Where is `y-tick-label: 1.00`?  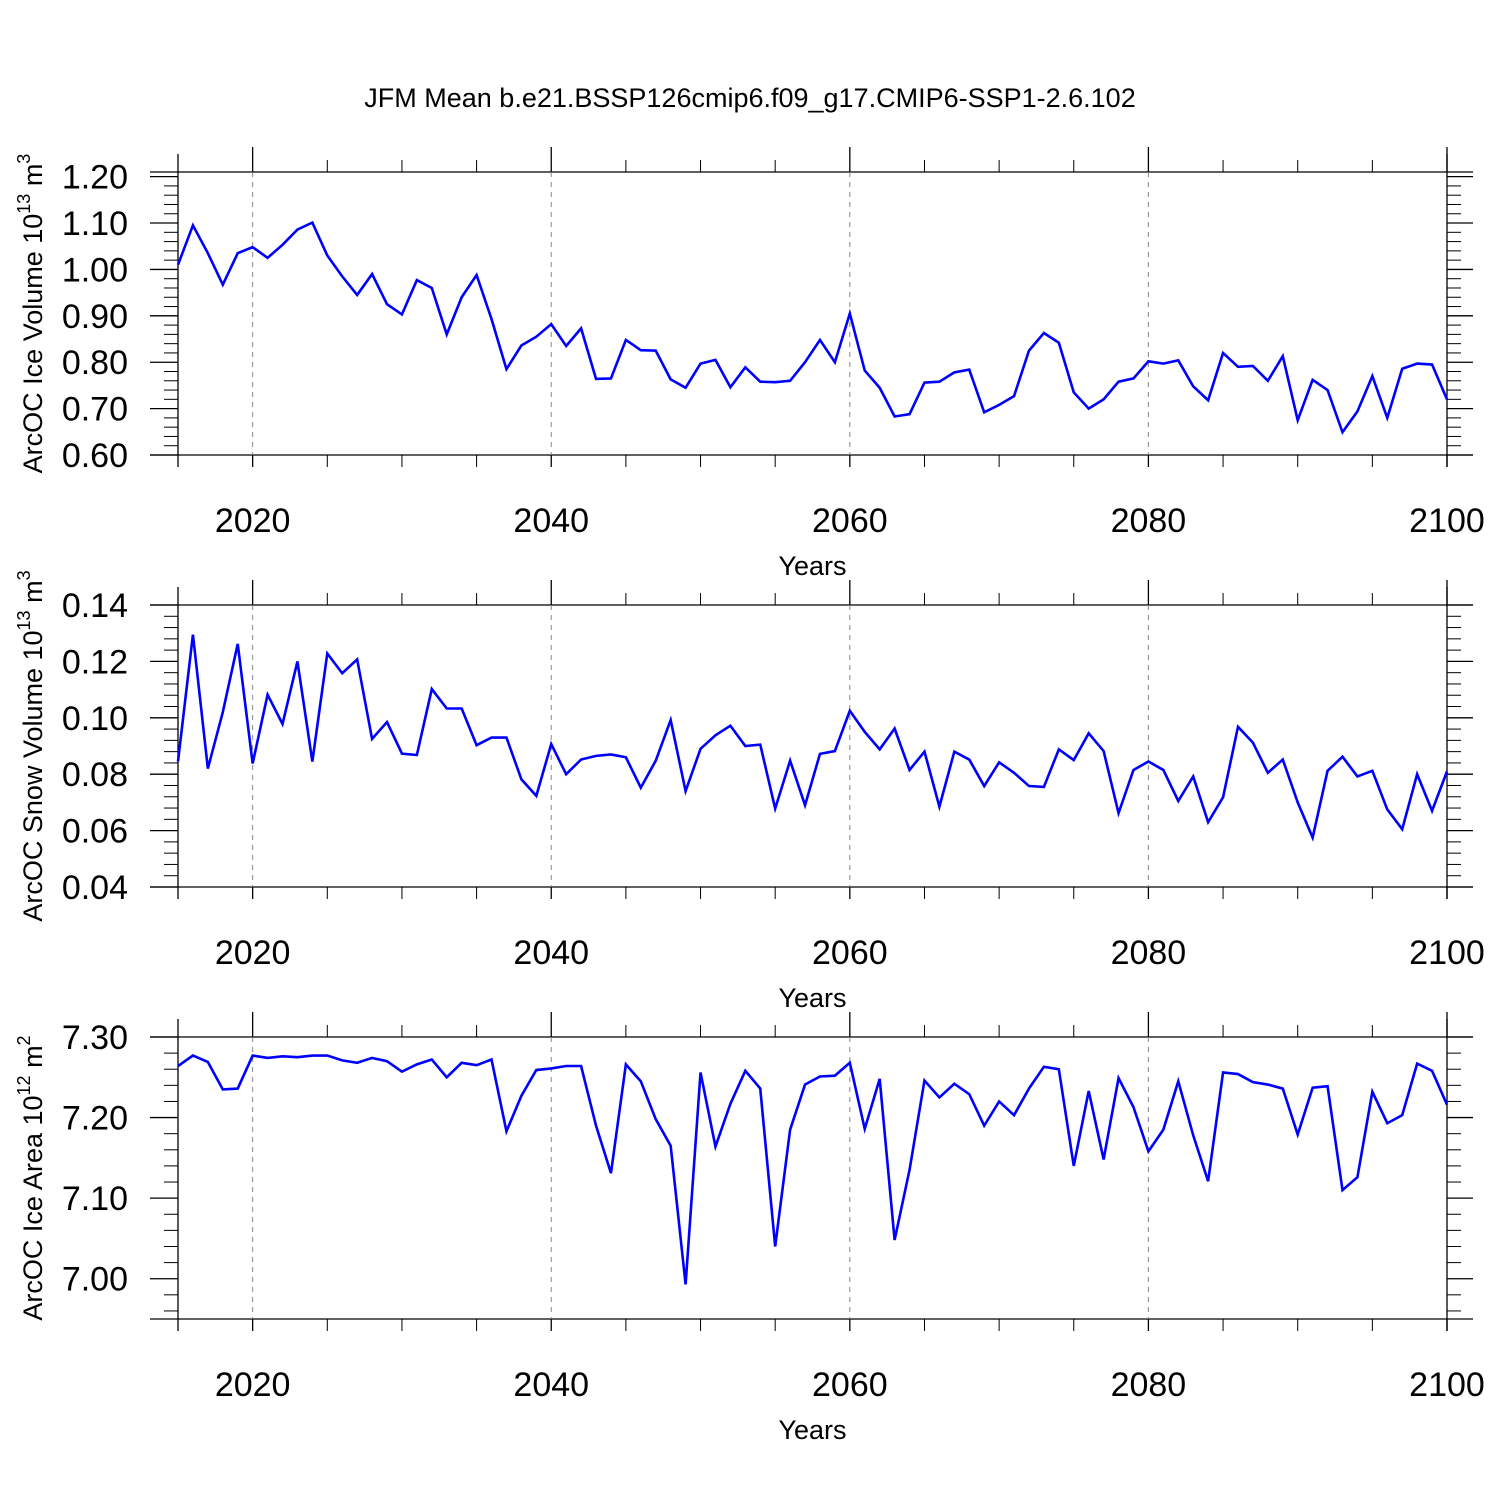
y-tick-label: 1.00 is located at coordinates (95, 270).